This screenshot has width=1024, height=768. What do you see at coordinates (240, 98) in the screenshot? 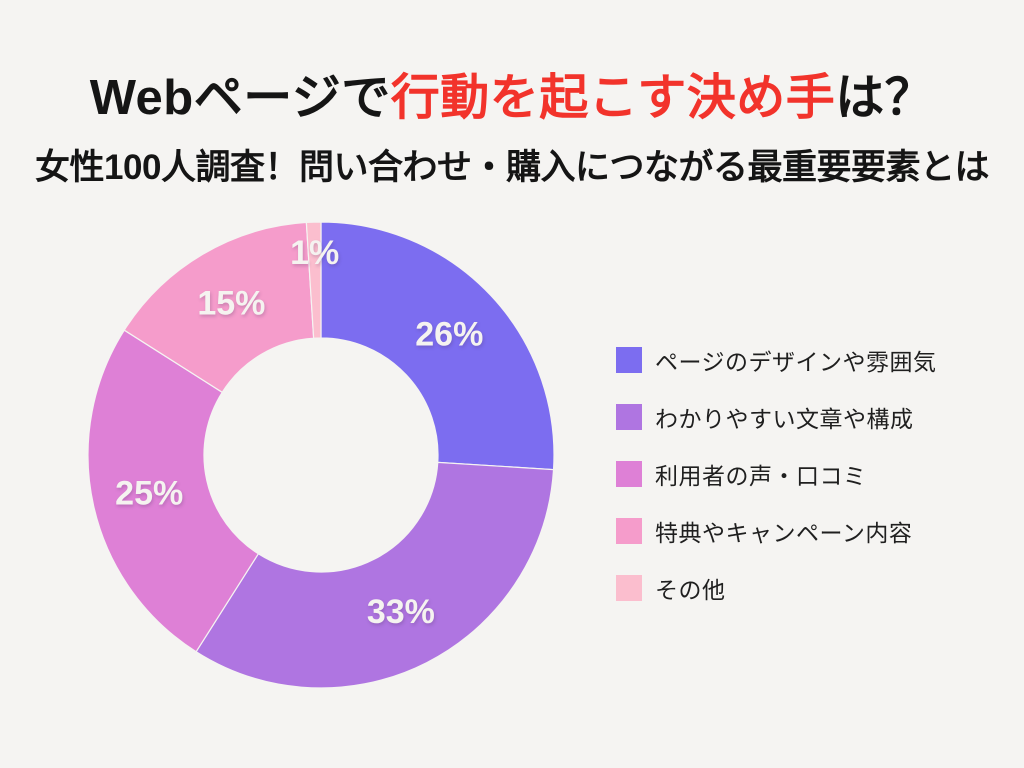
I see `title-prefix: Webページで` at bounding box center [240, 98].